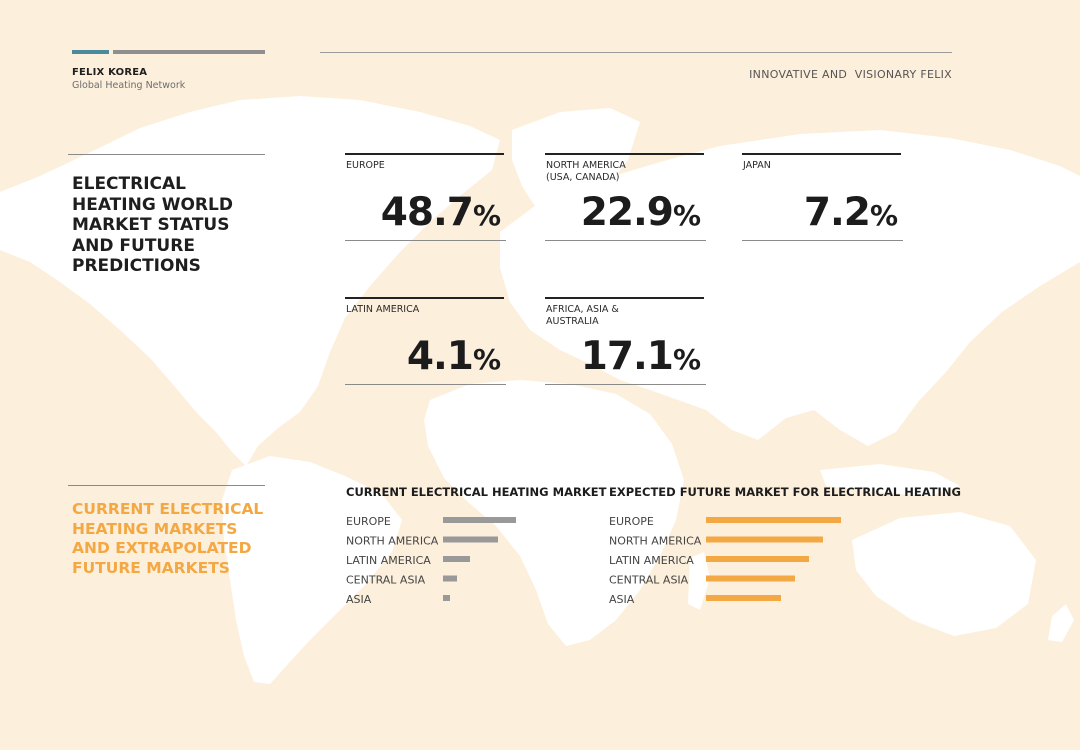 This screenshot has width=1080, height=750. What do you see at coordinates (625, 240) in the screenshot?
I see `stat-north-america-bottom-rule` at bounding box center [625, 240].